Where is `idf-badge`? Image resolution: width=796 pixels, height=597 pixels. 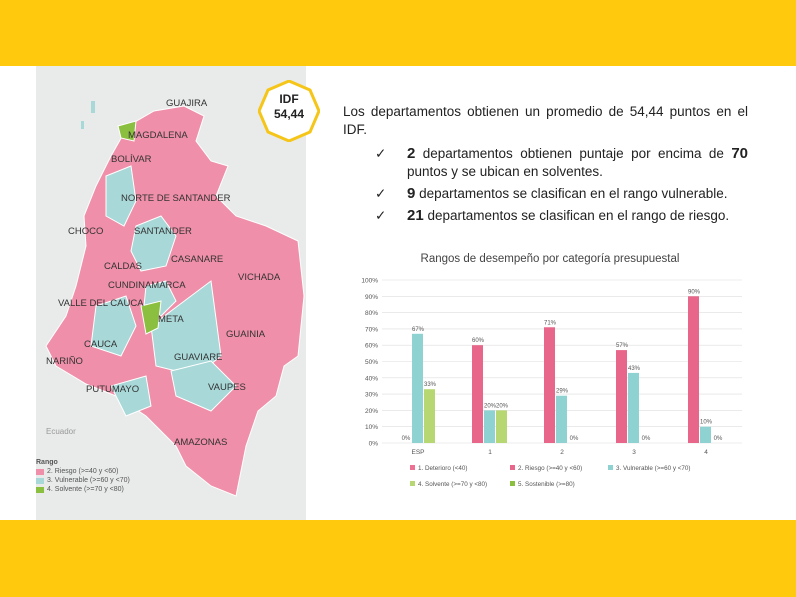
idf-badge is located at coordinates (289, 111).